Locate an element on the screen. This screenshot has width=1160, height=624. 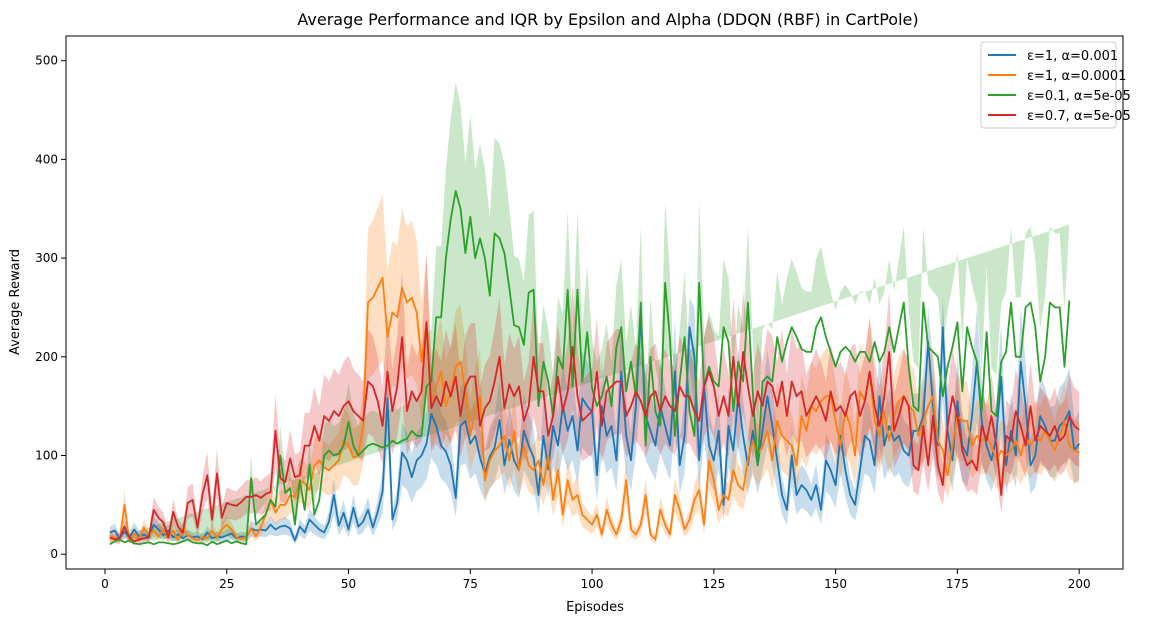
y-tick-label-300: 300 is located at coordinates (46, 258).